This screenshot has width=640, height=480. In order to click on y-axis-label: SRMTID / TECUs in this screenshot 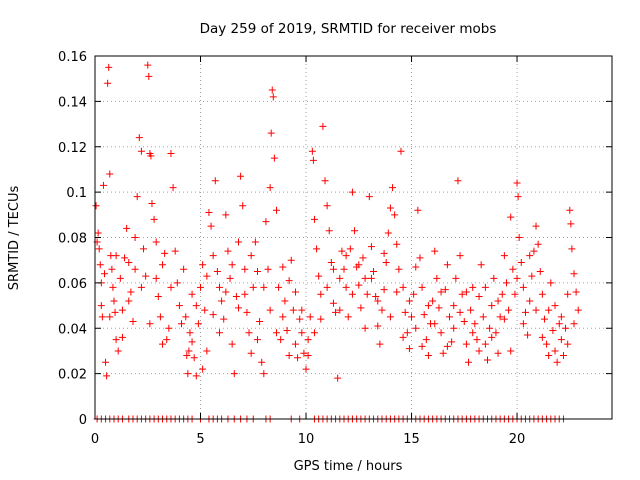, I will do `click(14, 238)`.